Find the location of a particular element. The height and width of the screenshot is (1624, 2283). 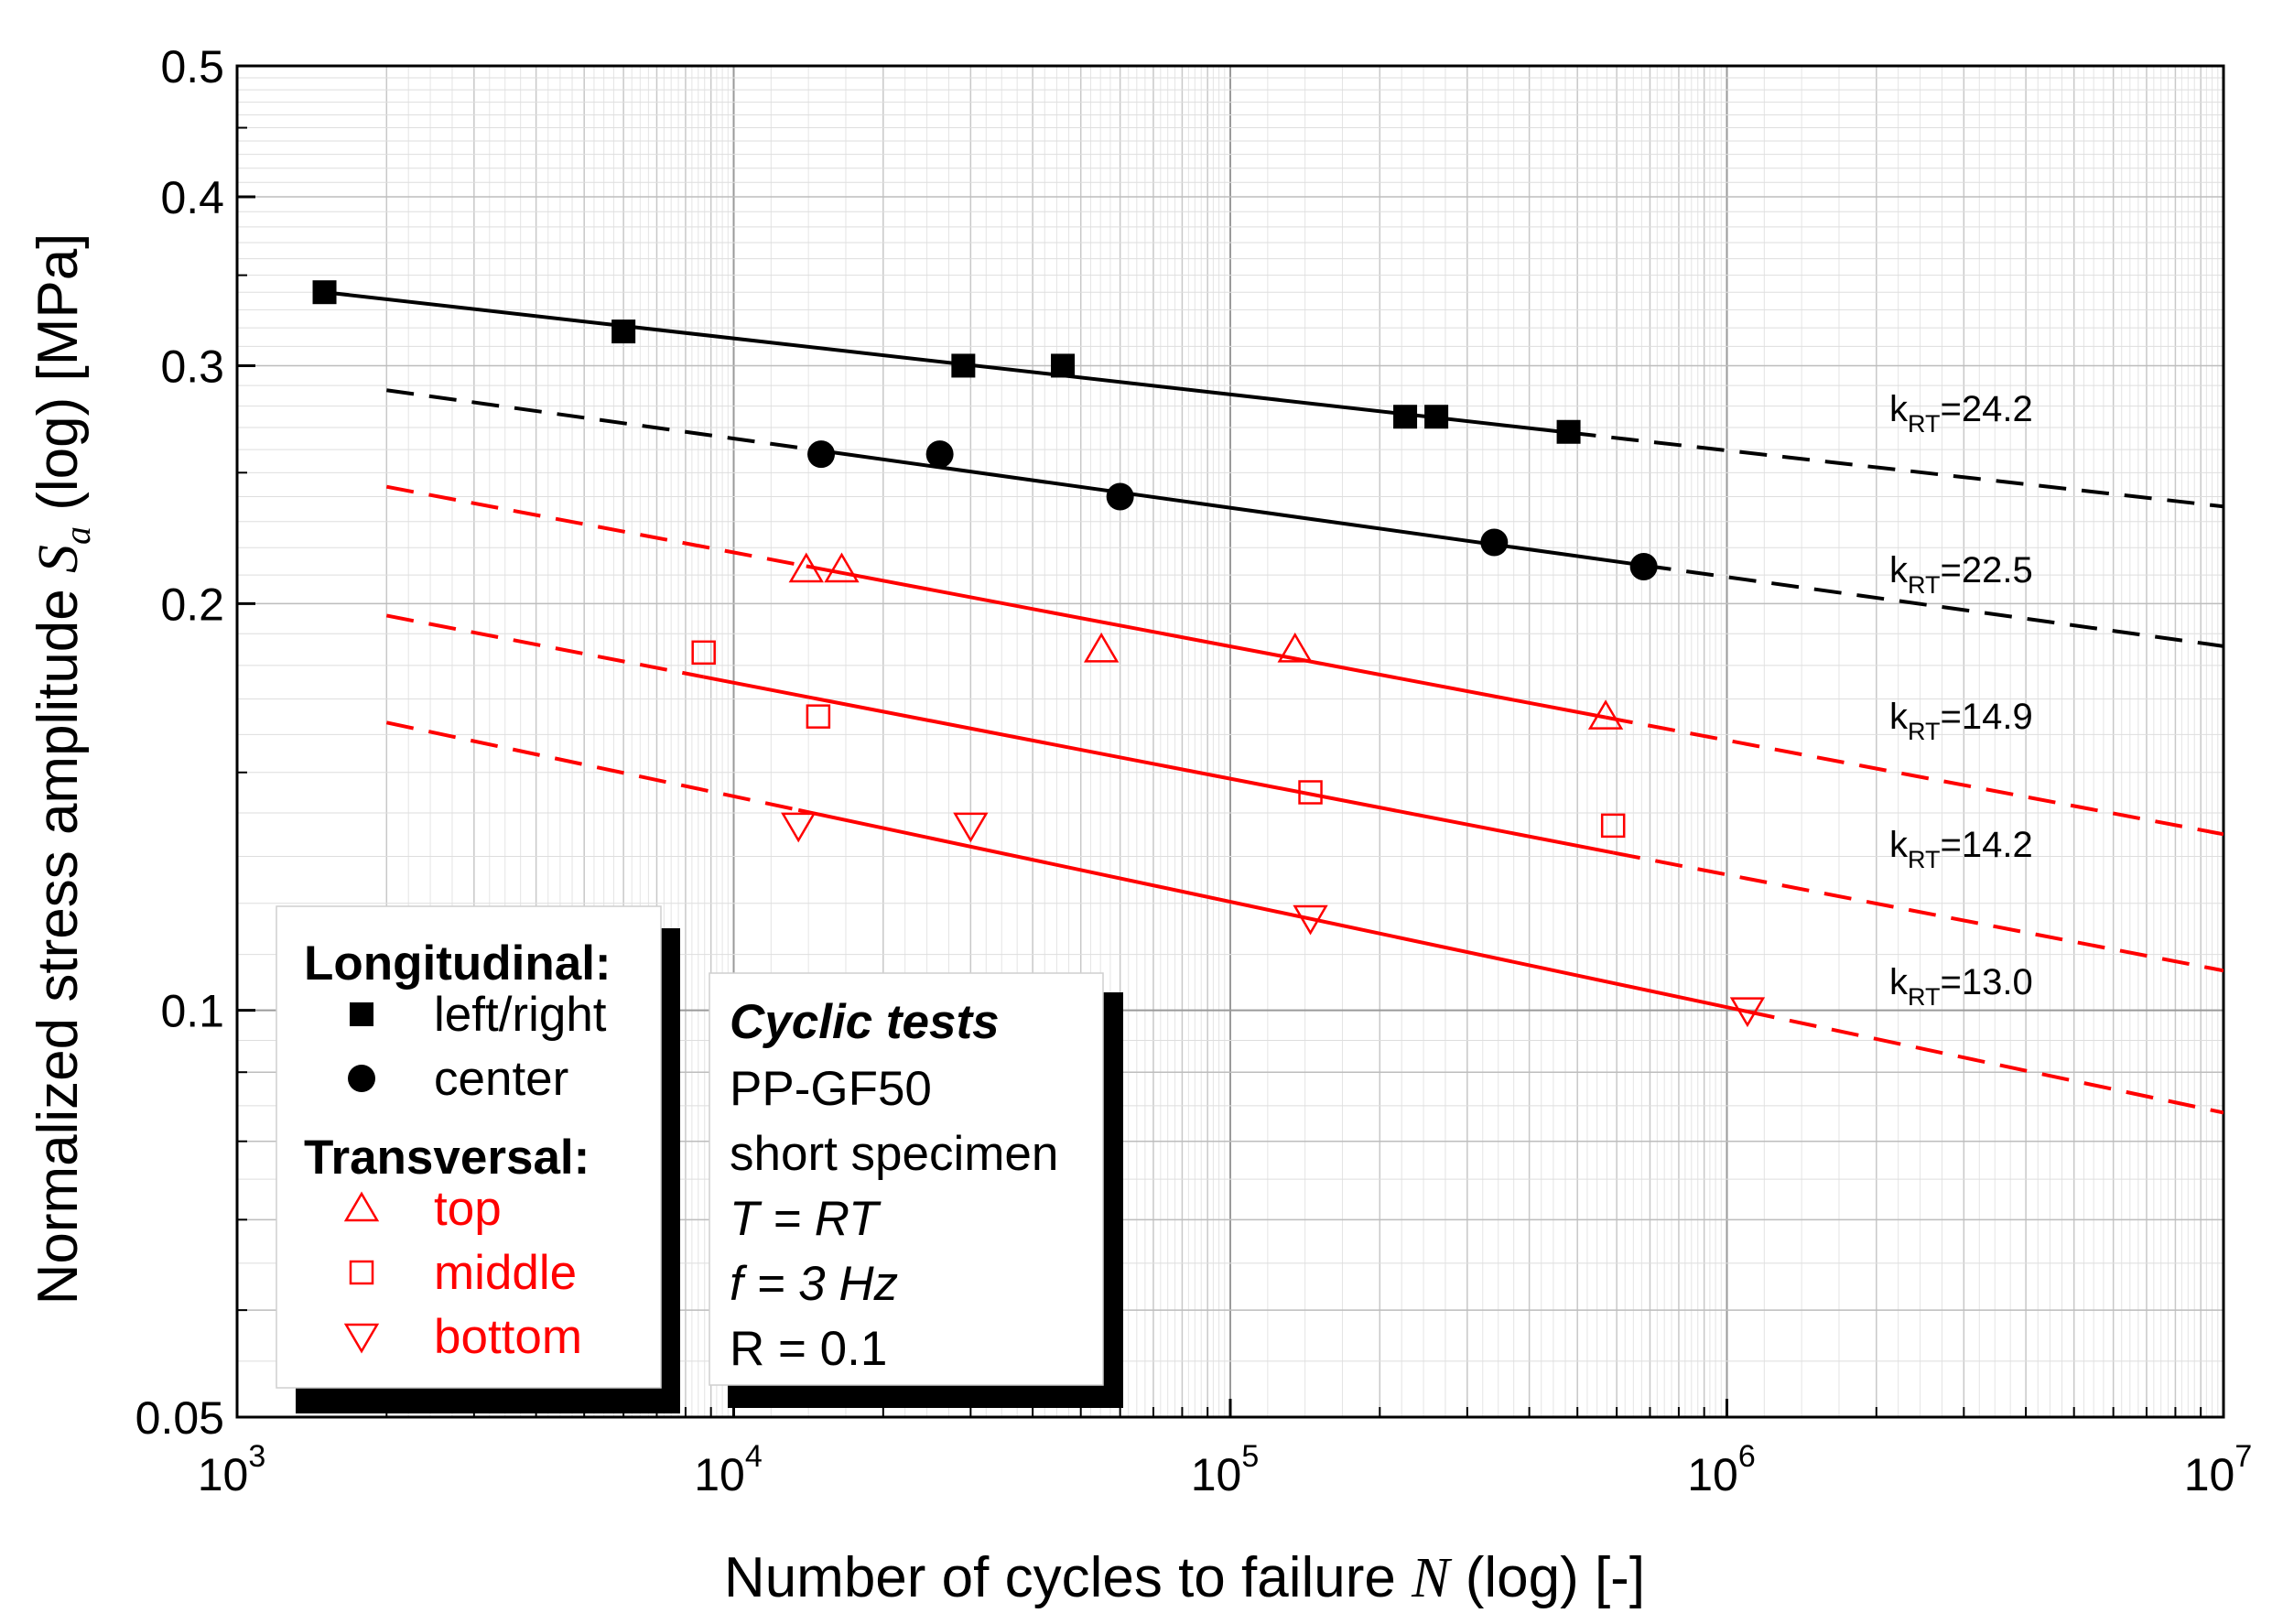

y-tick-label: 0.5 is located at coordinates (192, 66).